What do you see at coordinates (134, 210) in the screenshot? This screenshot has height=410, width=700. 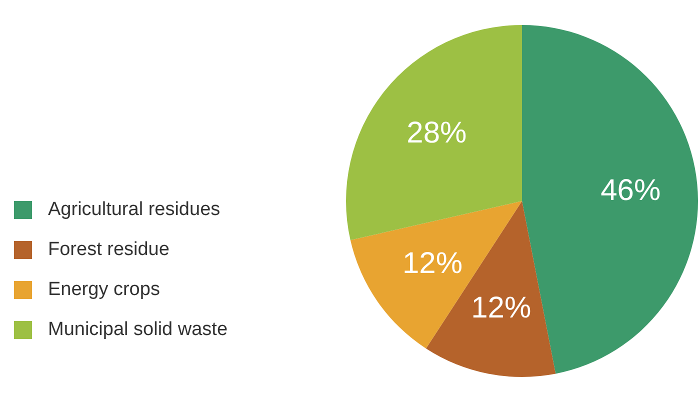 I see `legend-label: Agricultural residues` at bounding box center [134, 210].